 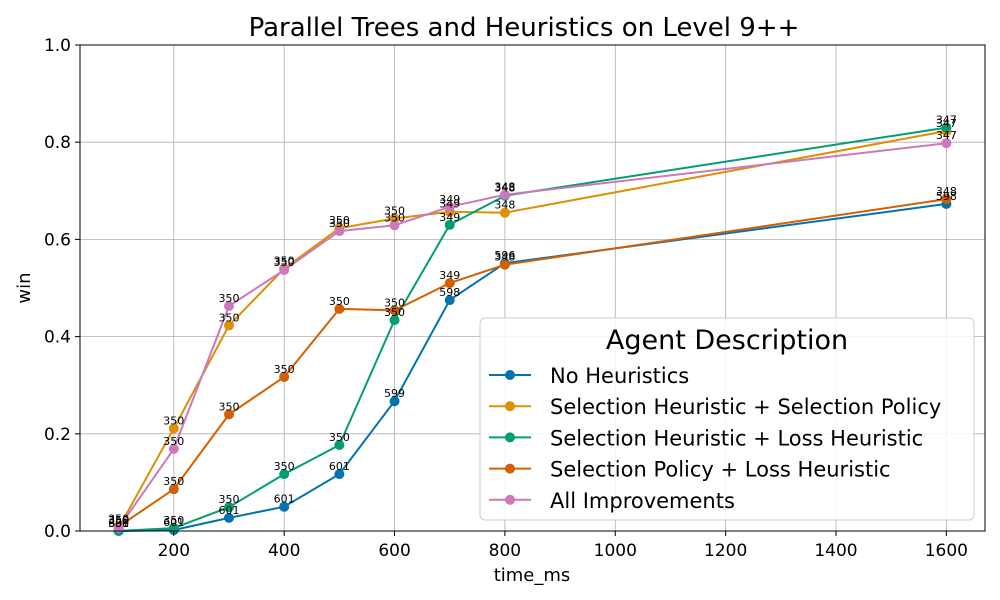 I want to click on legend-entry: No Heuristics, so click(x=589, y=376).